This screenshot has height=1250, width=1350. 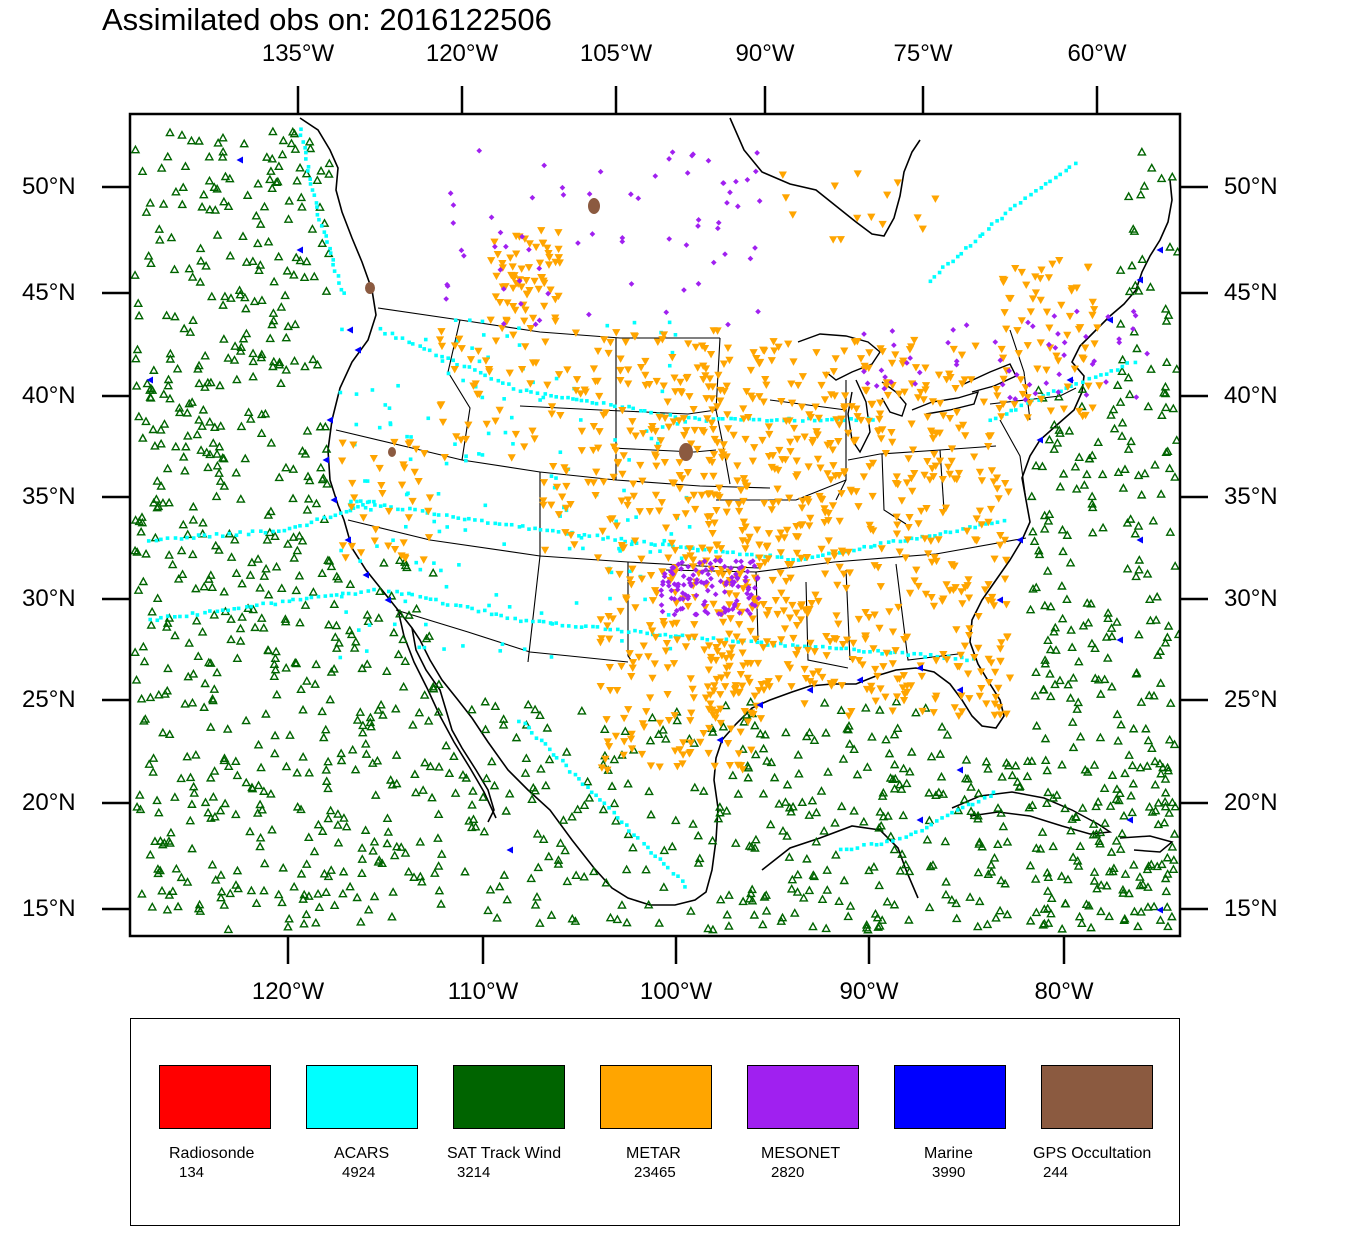 I want to click on legend-label: SAT Track Wind, so click(x=504, y=1153).